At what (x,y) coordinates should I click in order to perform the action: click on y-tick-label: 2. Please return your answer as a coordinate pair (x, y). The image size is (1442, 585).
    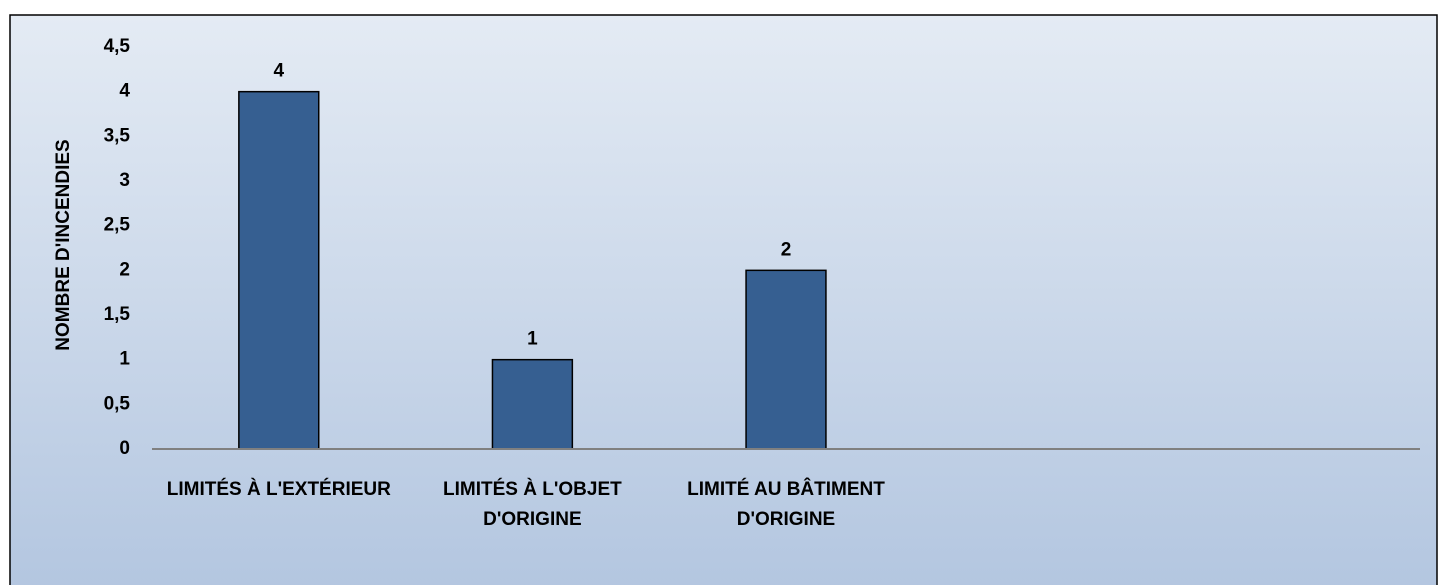
    Looking at the image, I should click on (124, 269).